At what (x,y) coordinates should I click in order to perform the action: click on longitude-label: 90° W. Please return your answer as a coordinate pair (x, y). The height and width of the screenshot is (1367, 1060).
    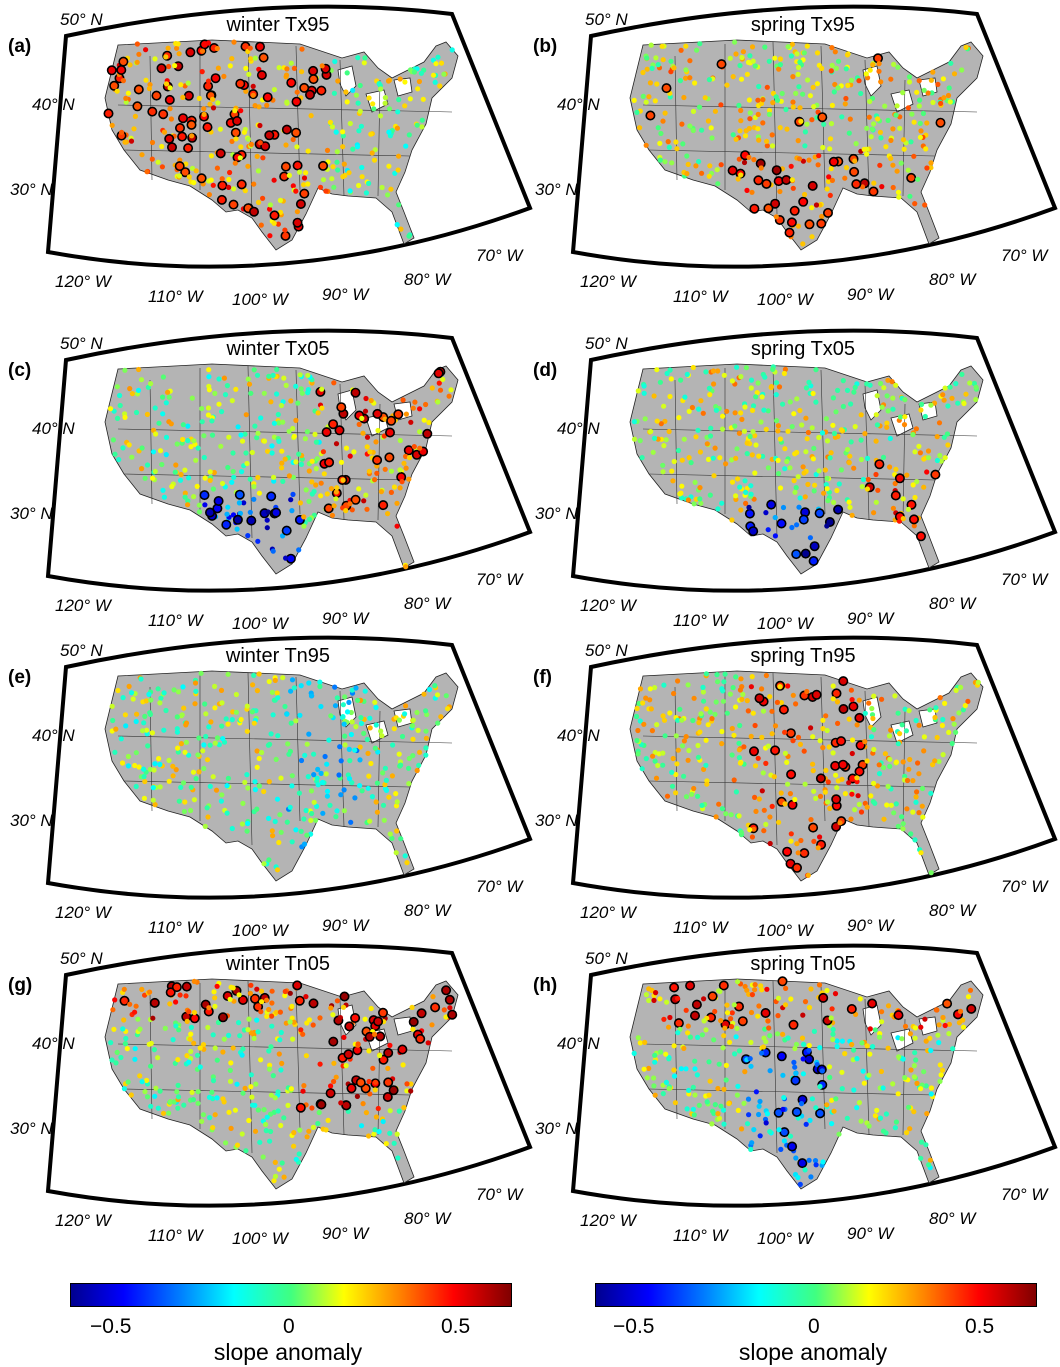
    Looking at the image, I should click on (870, 1233).